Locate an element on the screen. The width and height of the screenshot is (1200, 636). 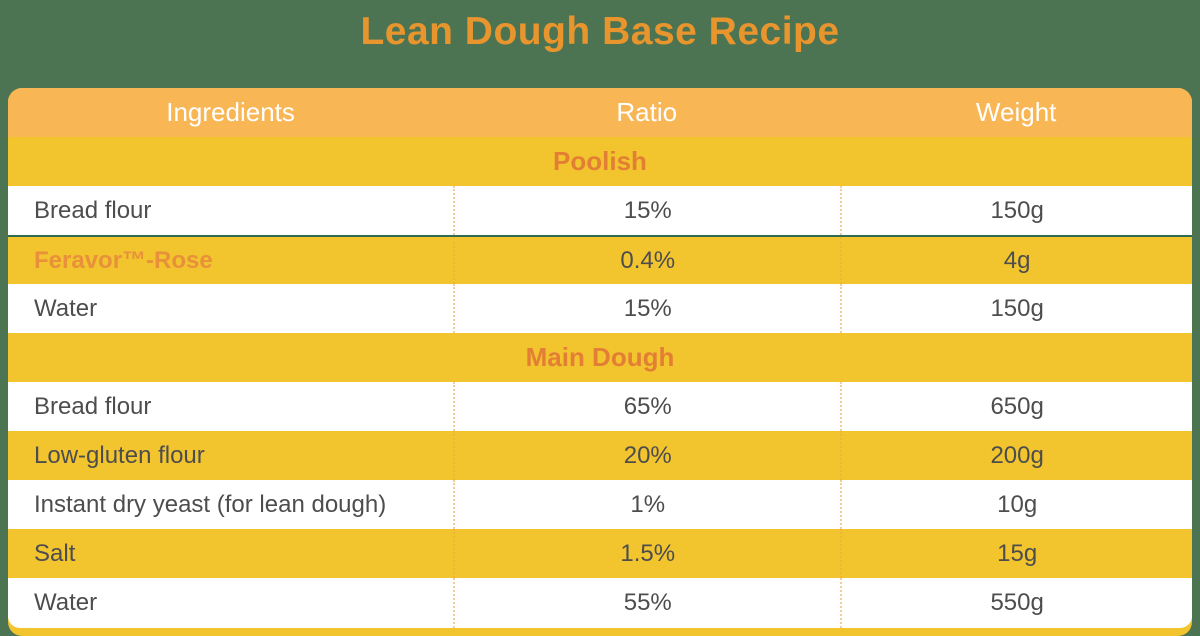
ratio-cell: 0.4% is located at coordinates (646, 260).